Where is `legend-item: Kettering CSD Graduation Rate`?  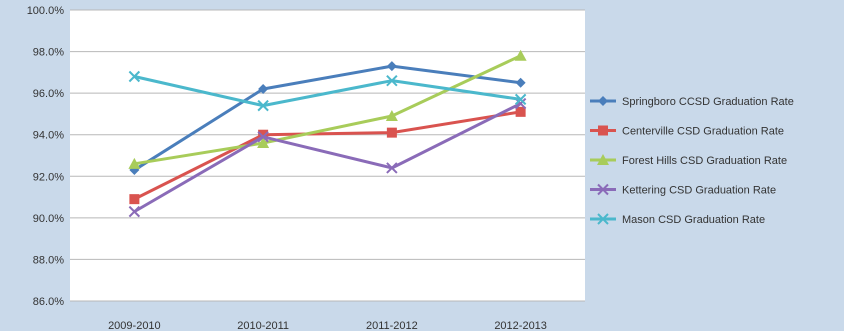
legend-item: Kettering CSD Graduation Rate is located at coordinates (683, 190).